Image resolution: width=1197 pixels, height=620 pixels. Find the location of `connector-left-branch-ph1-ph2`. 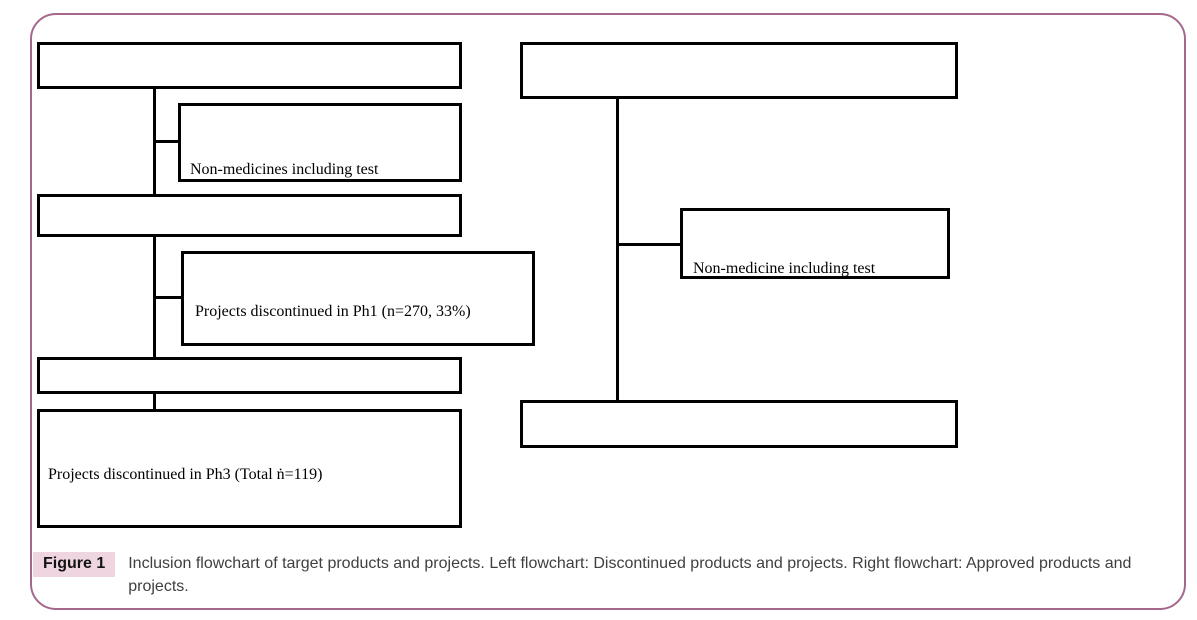

connector-left-branch-ph1-ph2 is located at coordinates (168, 297).